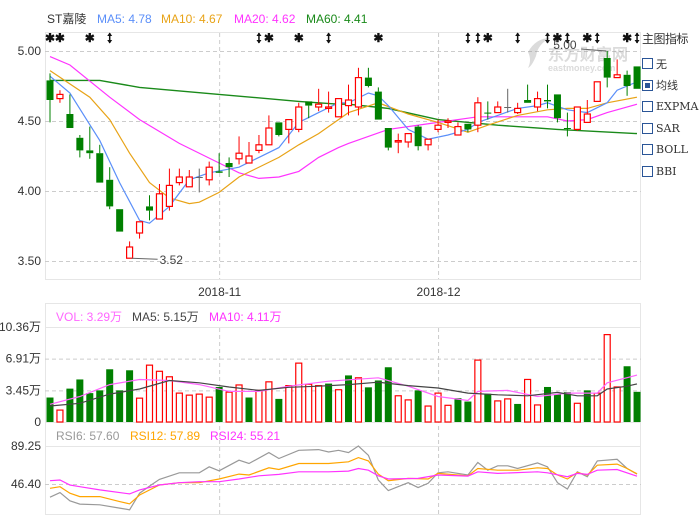  What do you see at coordinates (20, 327) in the screenshot?
I see `volume-tick-label: 10.36万` at bounding box center [20, 327].